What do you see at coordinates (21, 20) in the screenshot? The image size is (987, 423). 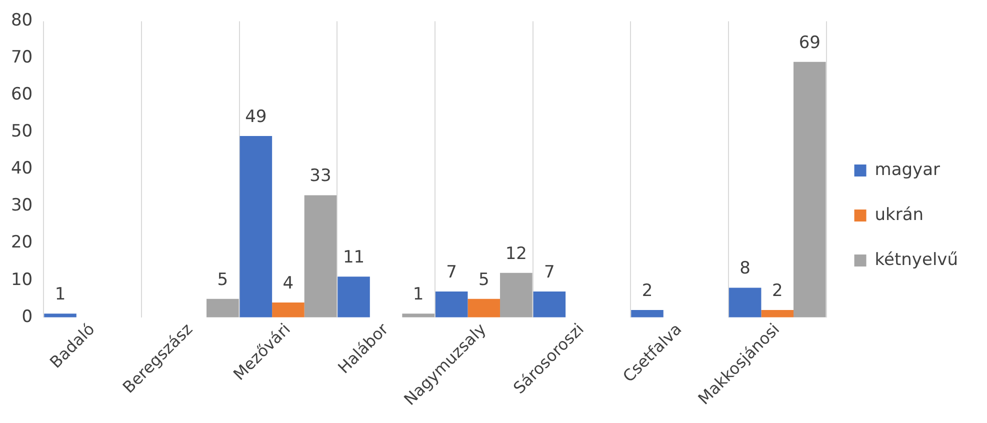 I see `y-tick-label: 80` at bounding box center [21, 20].